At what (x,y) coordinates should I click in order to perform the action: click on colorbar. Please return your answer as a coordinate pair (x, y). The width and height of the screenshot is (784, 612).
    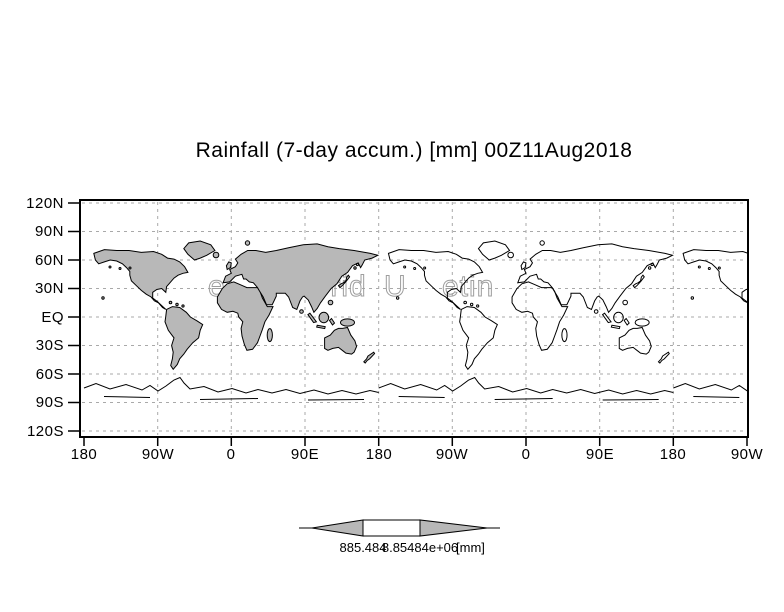
    Looking at the image, I should click on (399, 528).